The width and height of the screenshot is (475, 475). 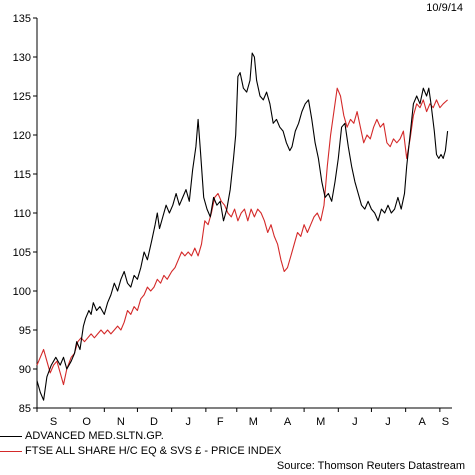 What do you see at coordinates (25, 370) in the screenshot?
I see `y-tick-label: 90` at bounding box center [25, 370].